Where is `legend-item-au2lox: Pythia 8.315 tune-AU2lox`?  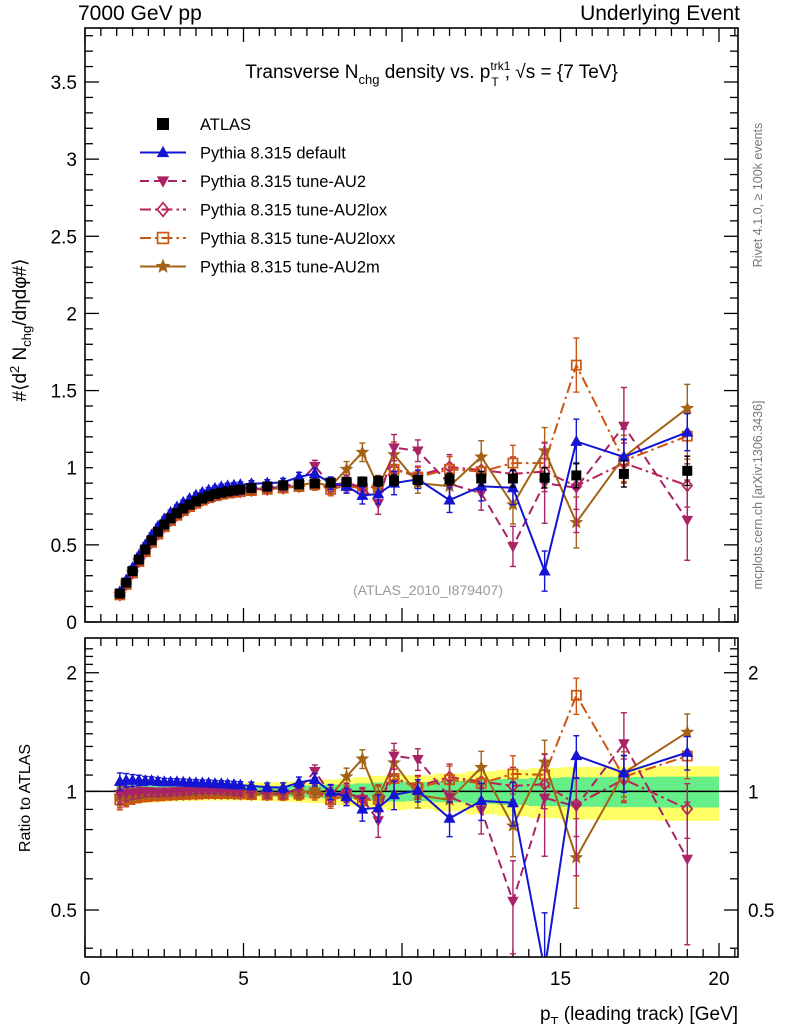
legend-item-au2lox: Pythia 8.315 tune-AU2lox is located at coordinates (264, 210).